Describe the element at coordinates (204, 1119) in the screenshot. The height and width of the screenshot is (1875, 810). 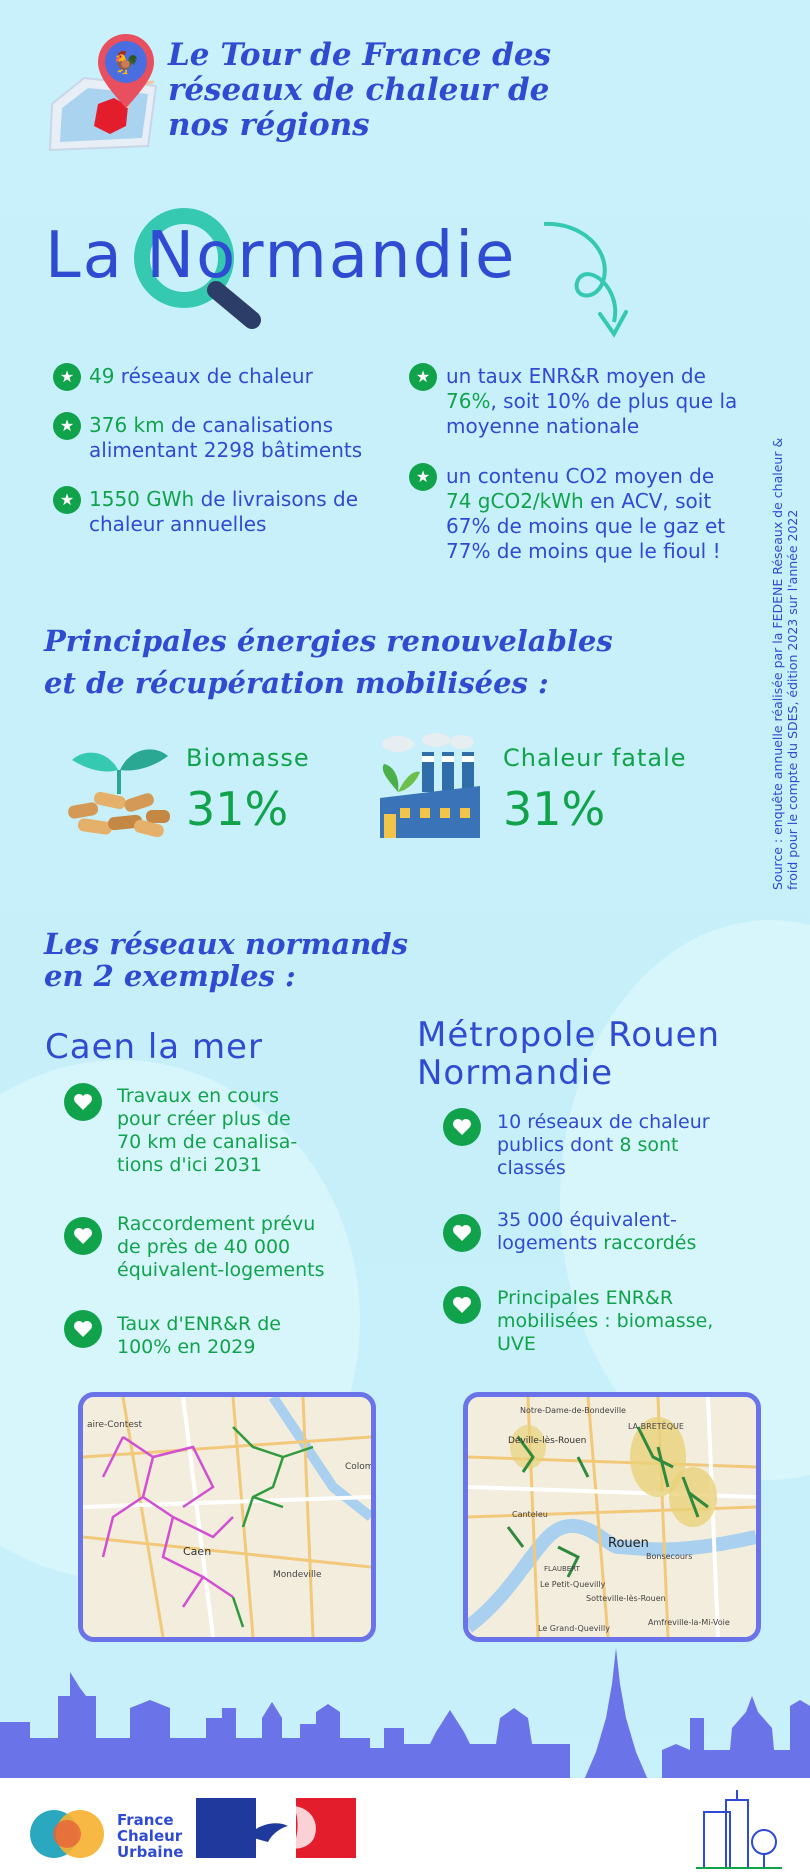
I see `item-line: pour créer plus de` at that location.